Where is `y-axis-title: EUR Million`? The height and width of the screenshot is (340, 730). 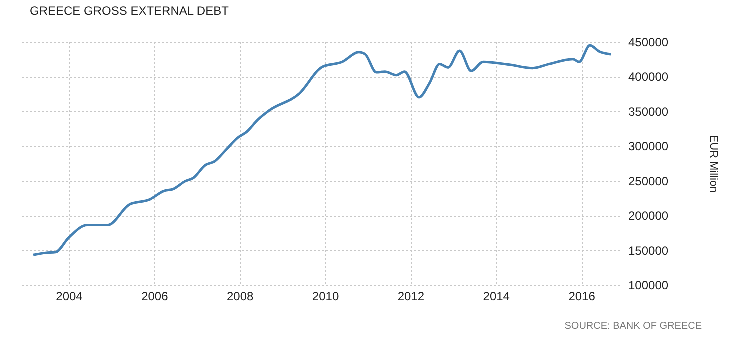
y-axis-title: EUR Million is located at coordinates (714, 164).